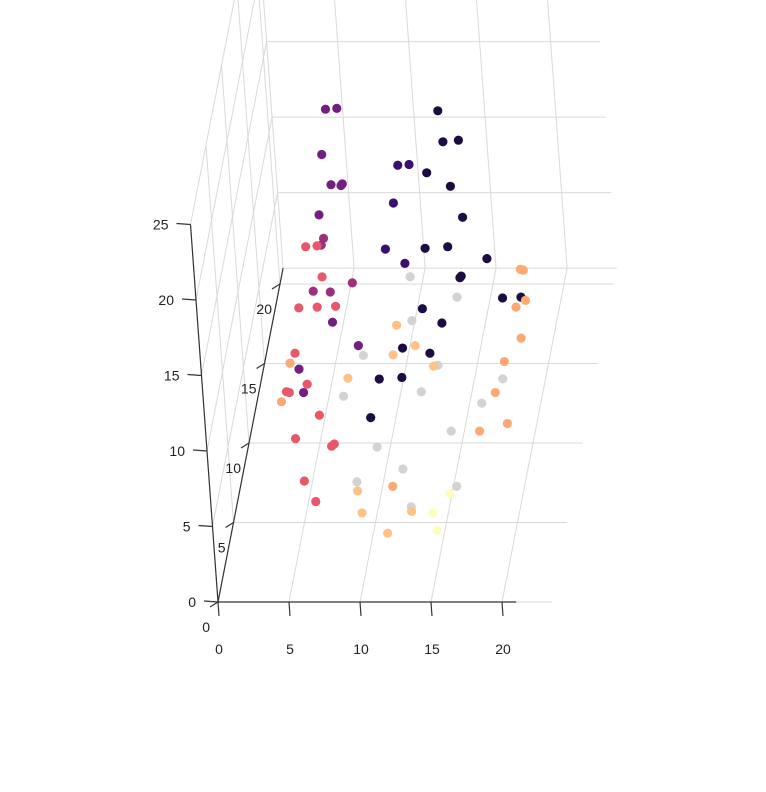 The height and width of the screenshot is (792, 766). Describe the element at coordinates (290, 649) in the screenshot. I see `x-tick-label: 5` at that location.